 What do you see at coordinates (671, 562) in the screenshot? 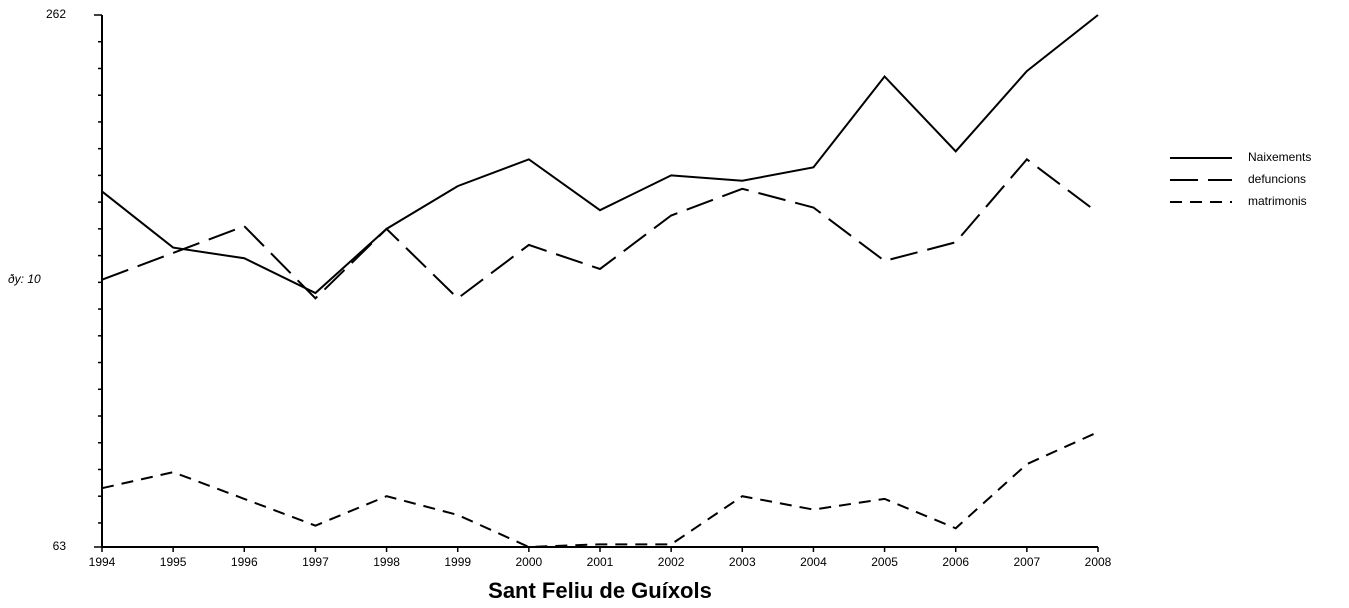
I see `x-tick-label: 2002` at bounding box center [671, 562].